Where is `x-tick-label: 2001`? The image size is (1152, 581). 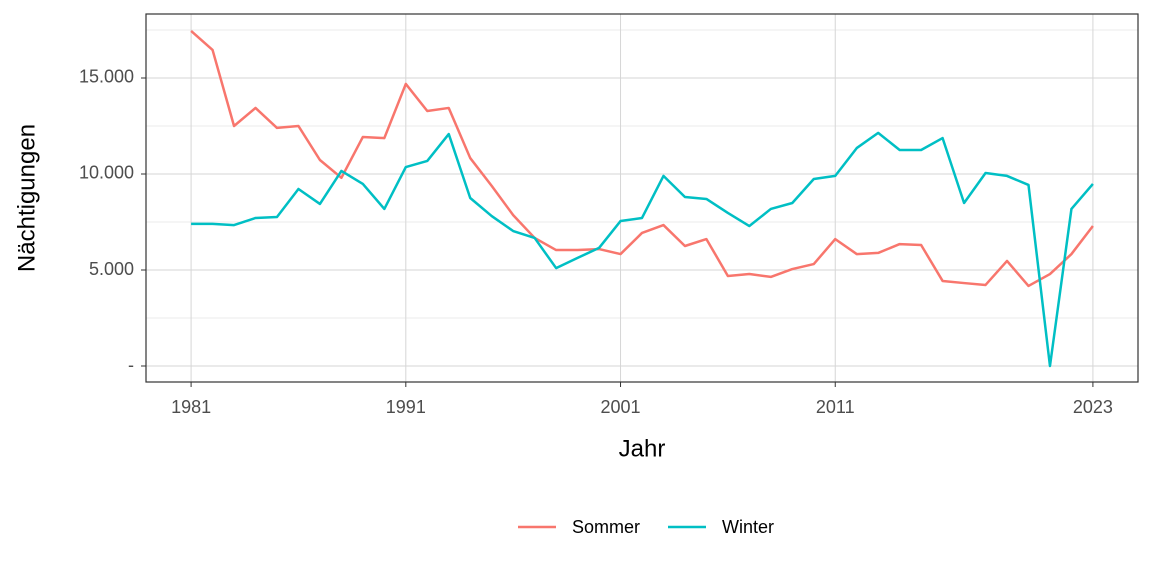 x-tick-label: 2001 is located at coordinates (621, 407).